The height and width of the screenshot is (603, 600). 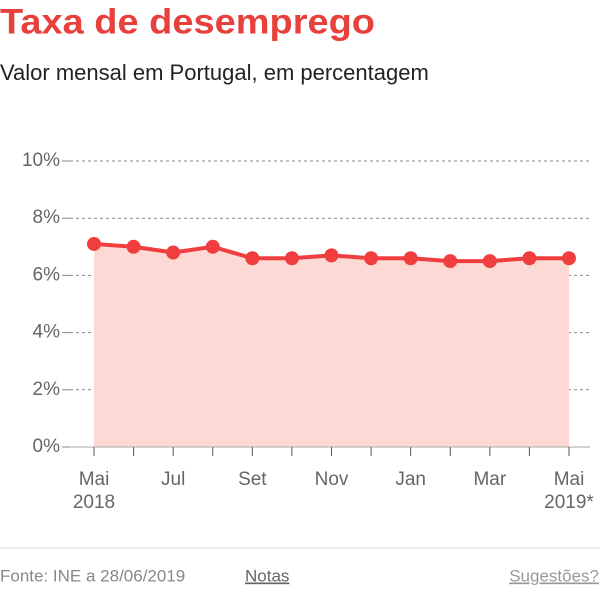 What do you see at coordinates (267, 575) in the screenshot?
I see `notes-link: Notas` at bounding box center [267, 575].